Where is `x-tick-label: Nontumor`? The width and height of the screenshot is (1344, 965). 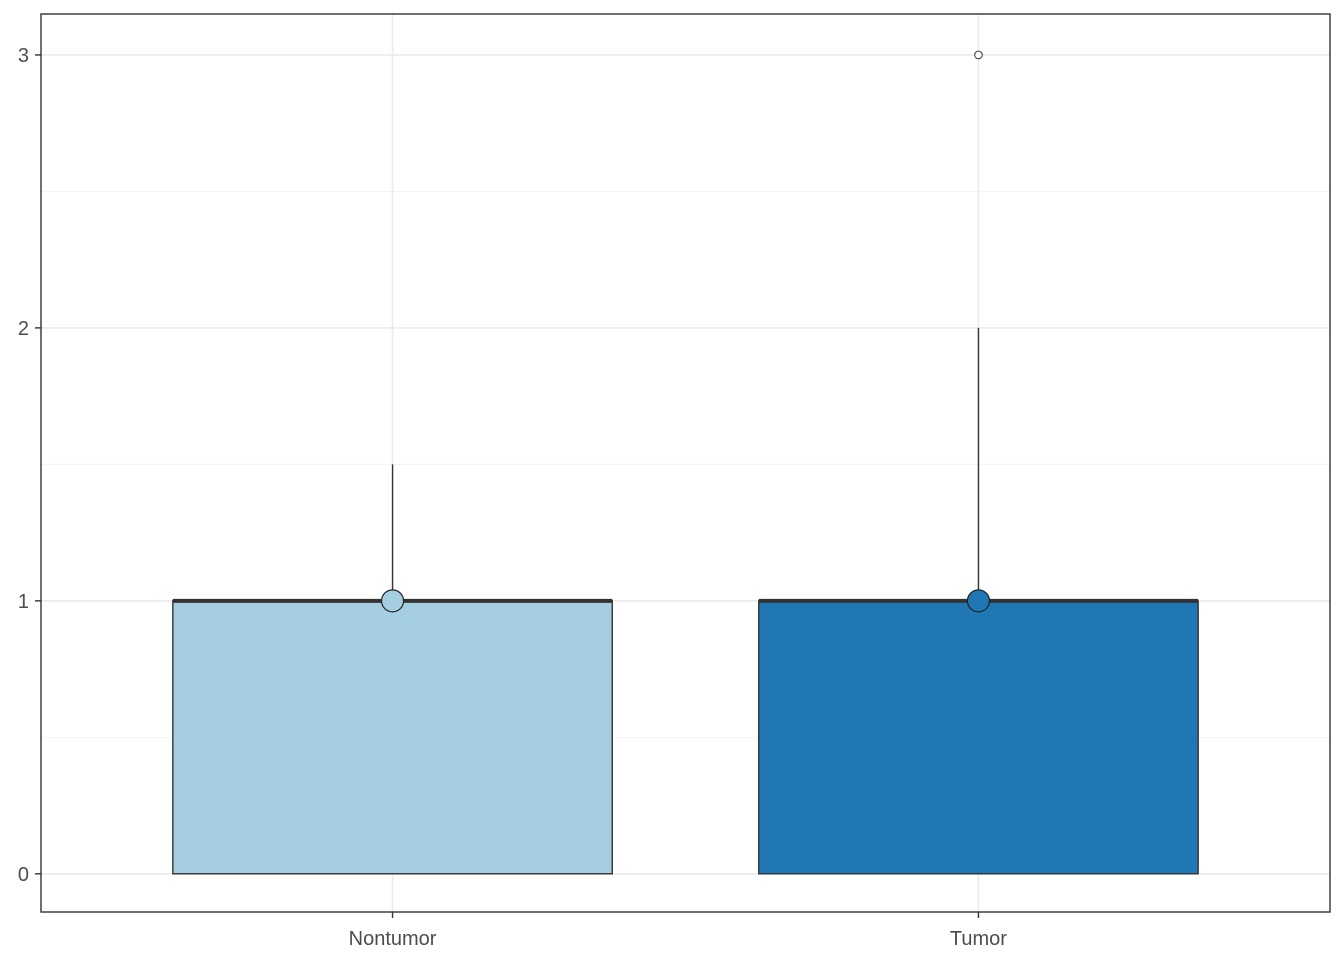
x-tick-label: Nontumor is located at coordinates (393, 939).